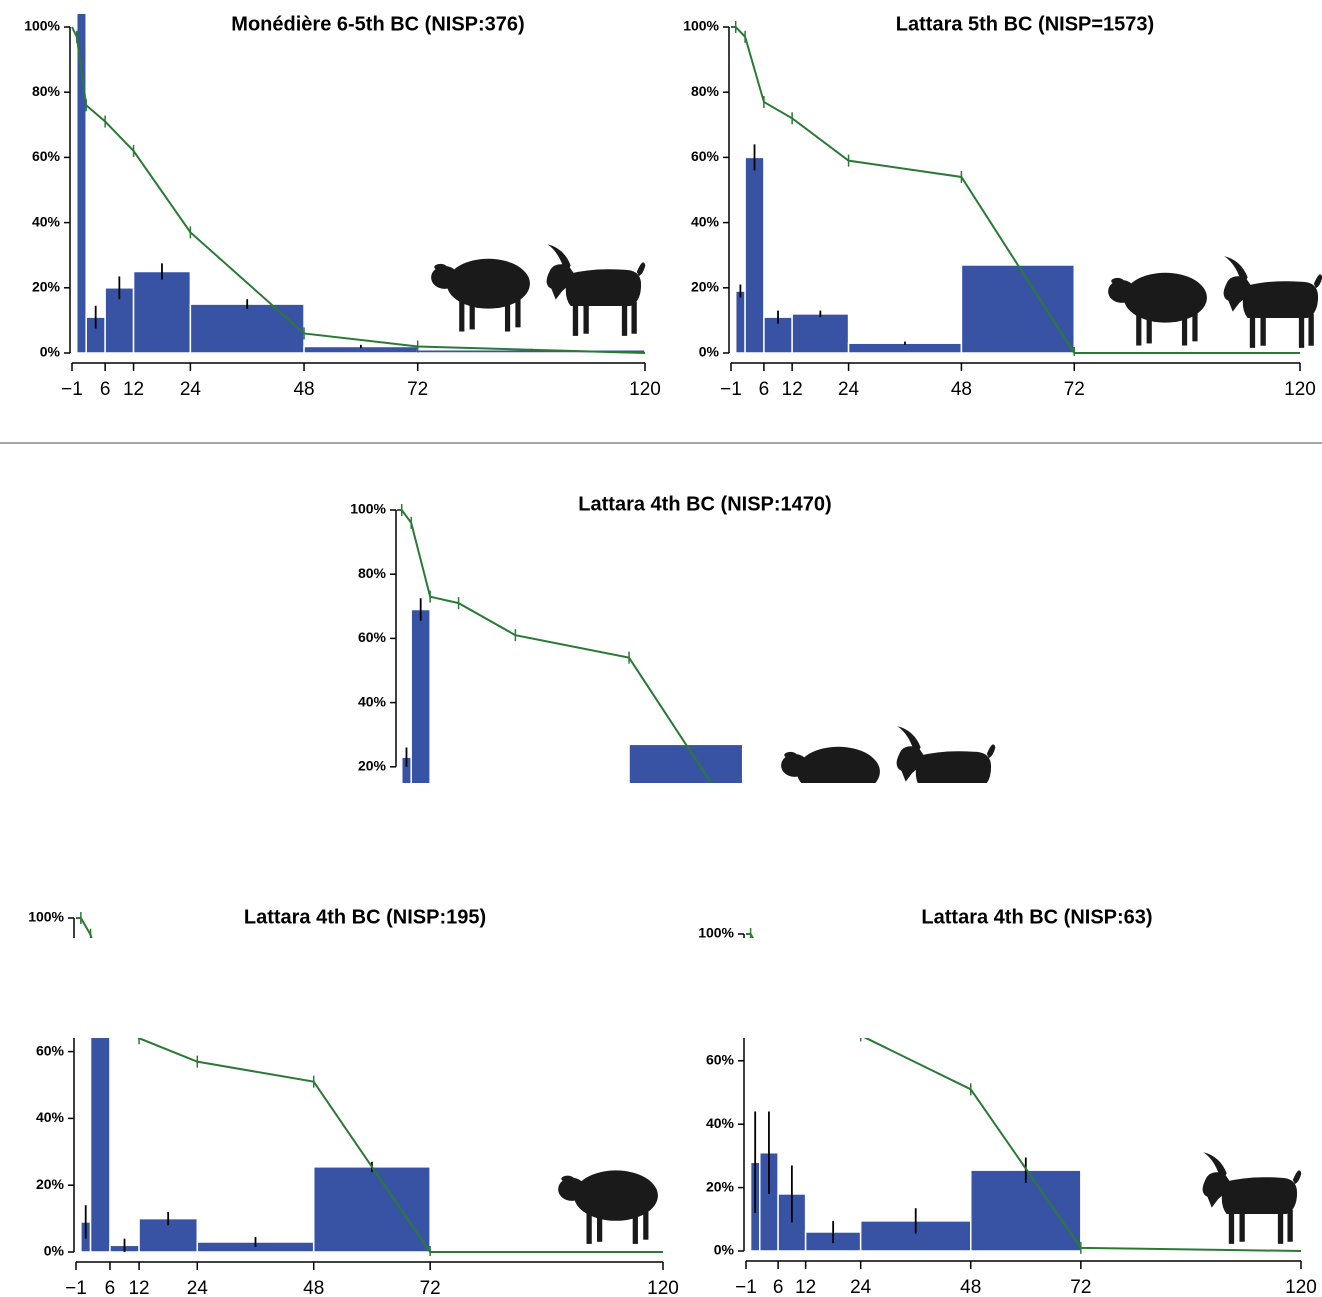 The height and width of the screenshot is (1297, 1322). What do you see at coordinates (377, 24) in the screenshot?
I see `chart-title: Monédière 6-5th BC (NISP:376)` at bounding box center [377, 24].